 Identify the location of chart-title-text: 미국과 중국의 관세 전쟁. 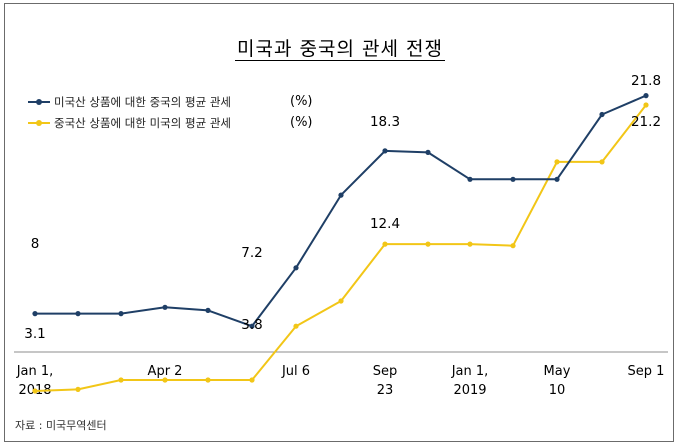
(340, 49).